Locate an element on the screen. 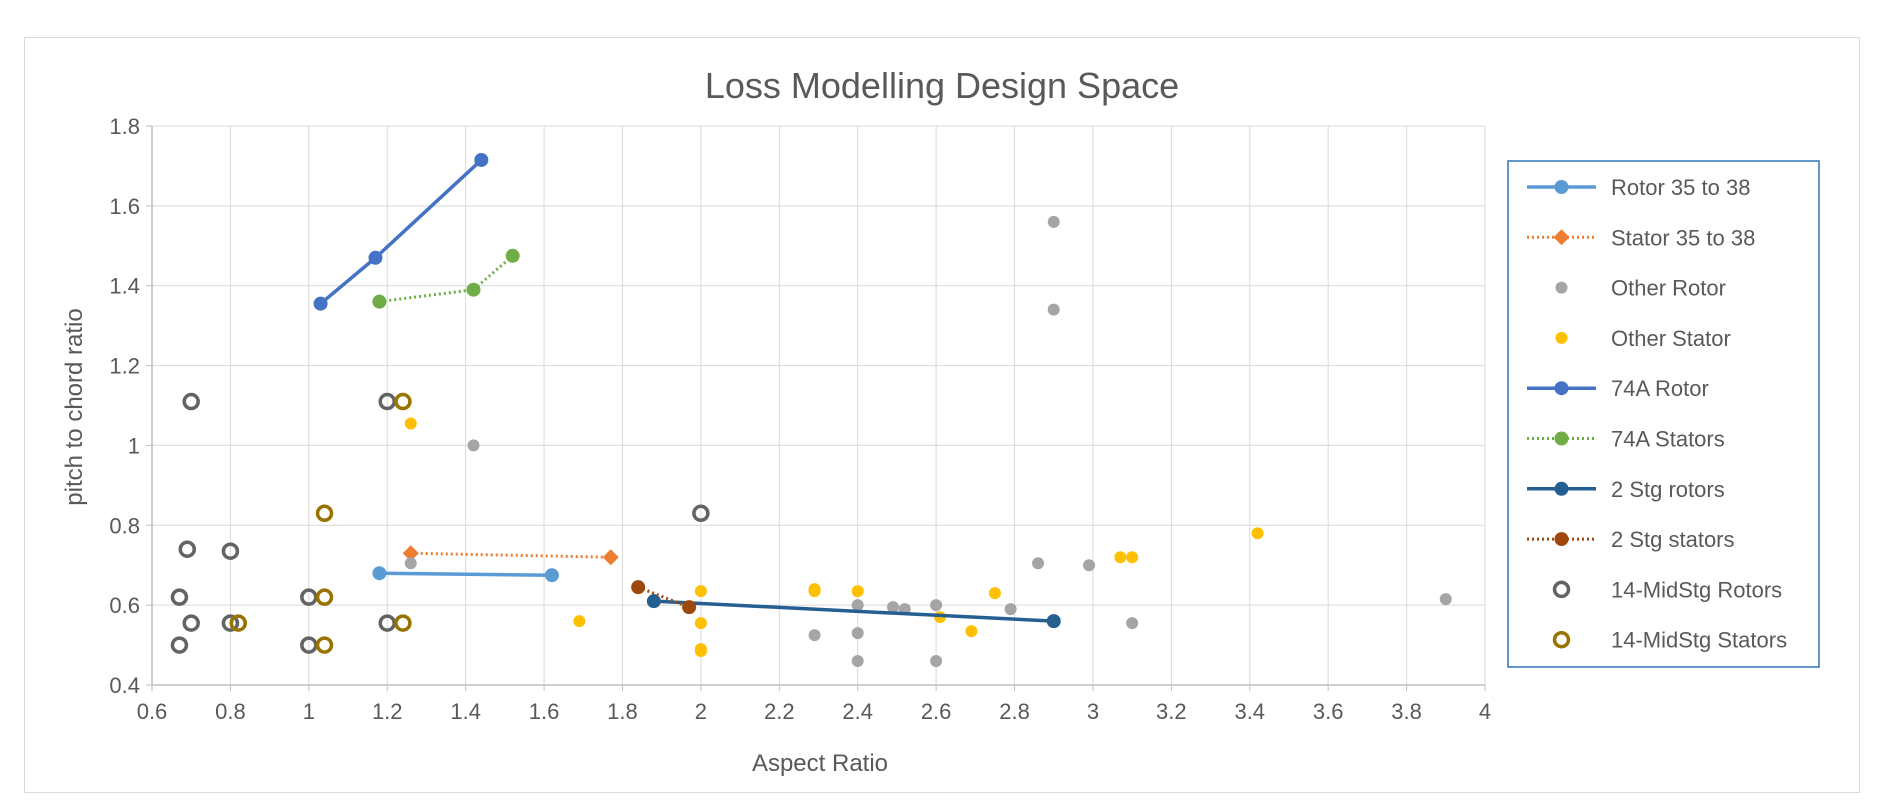 The height and width of the screenshot is (805, 1877). legend-item-rotor-35-to-38: Rotor 35 to 38 is located at coordinates (1638, 187).